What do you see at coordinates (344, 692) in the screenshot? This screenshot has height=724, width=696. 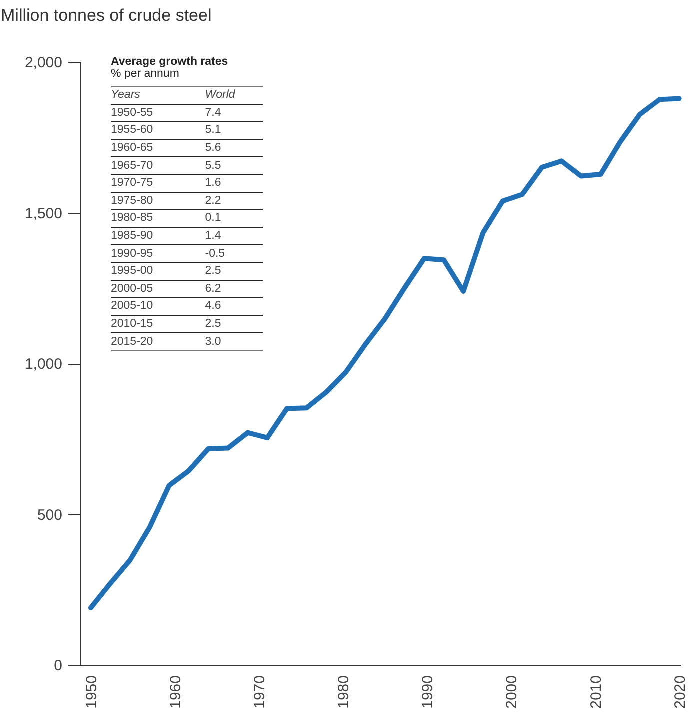 I see `x-tick-label: 1980` at bounding box center [344, 692].